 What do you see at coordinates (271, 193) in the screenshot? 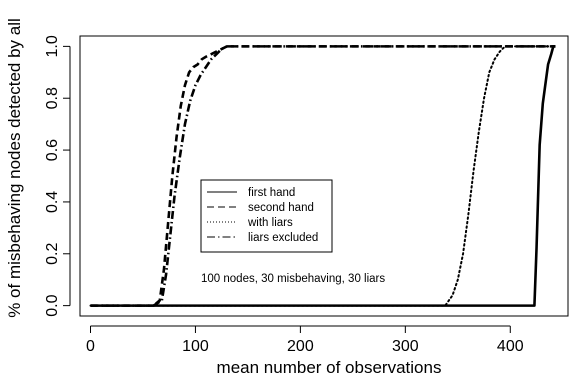
I see `legend-label: first hand` at bounding box center [271, 193].